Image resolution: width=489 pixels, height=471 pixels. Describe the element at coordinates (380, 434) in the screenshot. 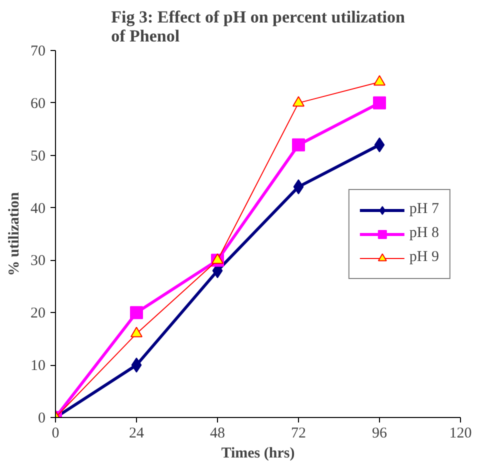

I see `x-tick-label: 96` at that location.